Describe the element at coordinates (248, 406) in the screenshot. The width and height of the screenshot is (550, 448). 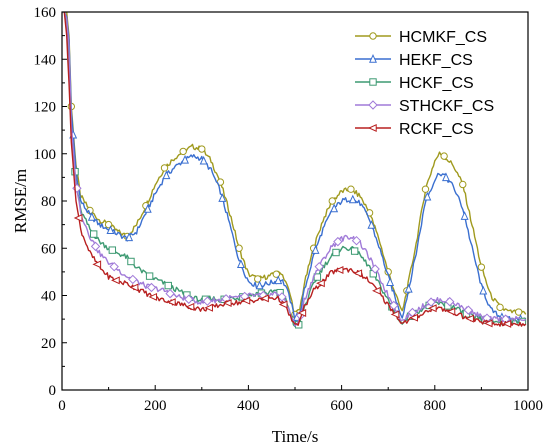
I see `x-tick-label: 400` at that location.